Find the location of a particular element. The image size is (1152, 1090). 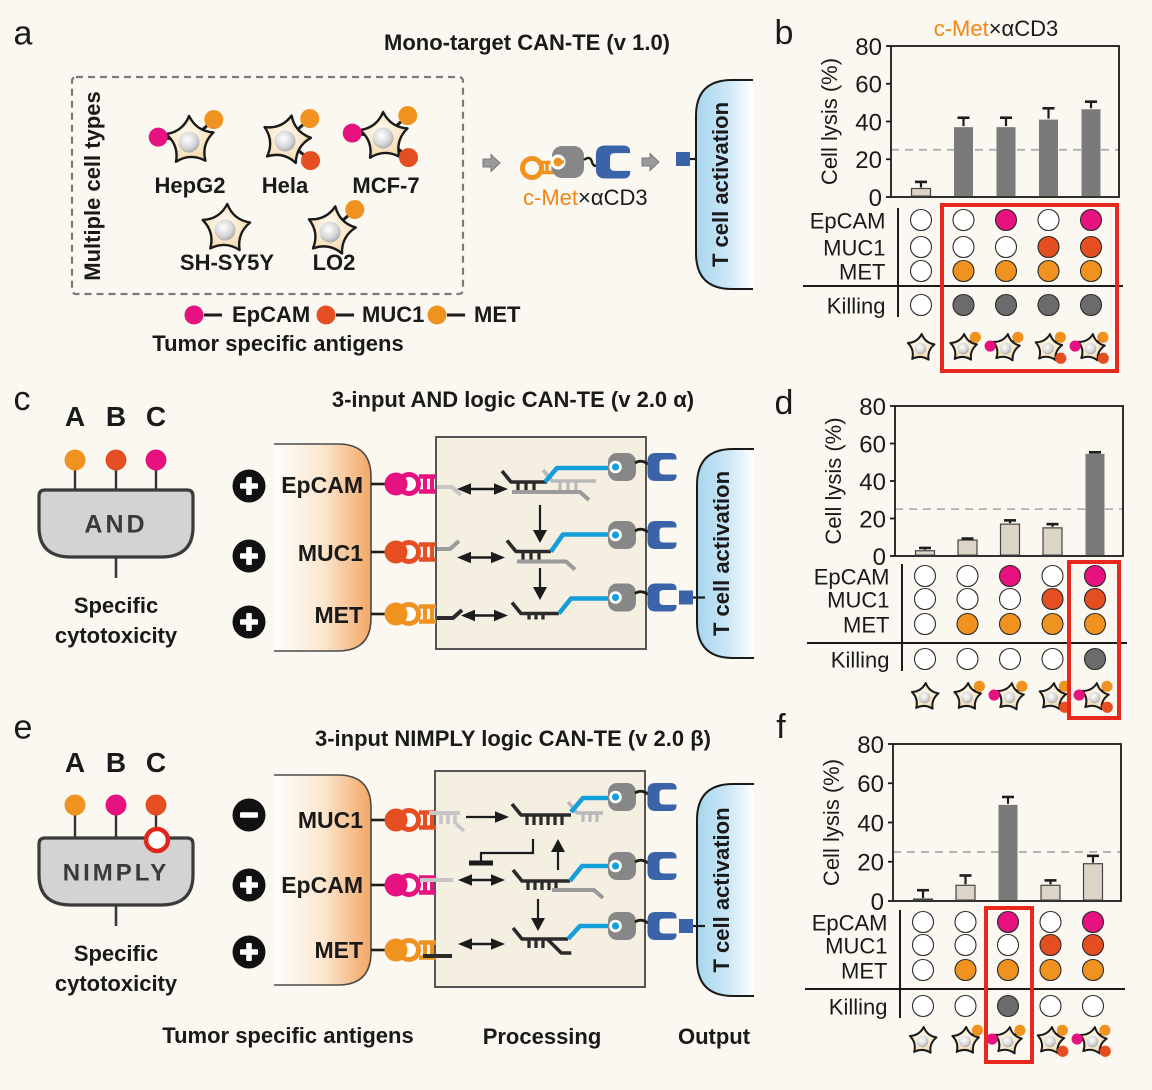

svg-text: Output is located at coordinates (714, 1036).